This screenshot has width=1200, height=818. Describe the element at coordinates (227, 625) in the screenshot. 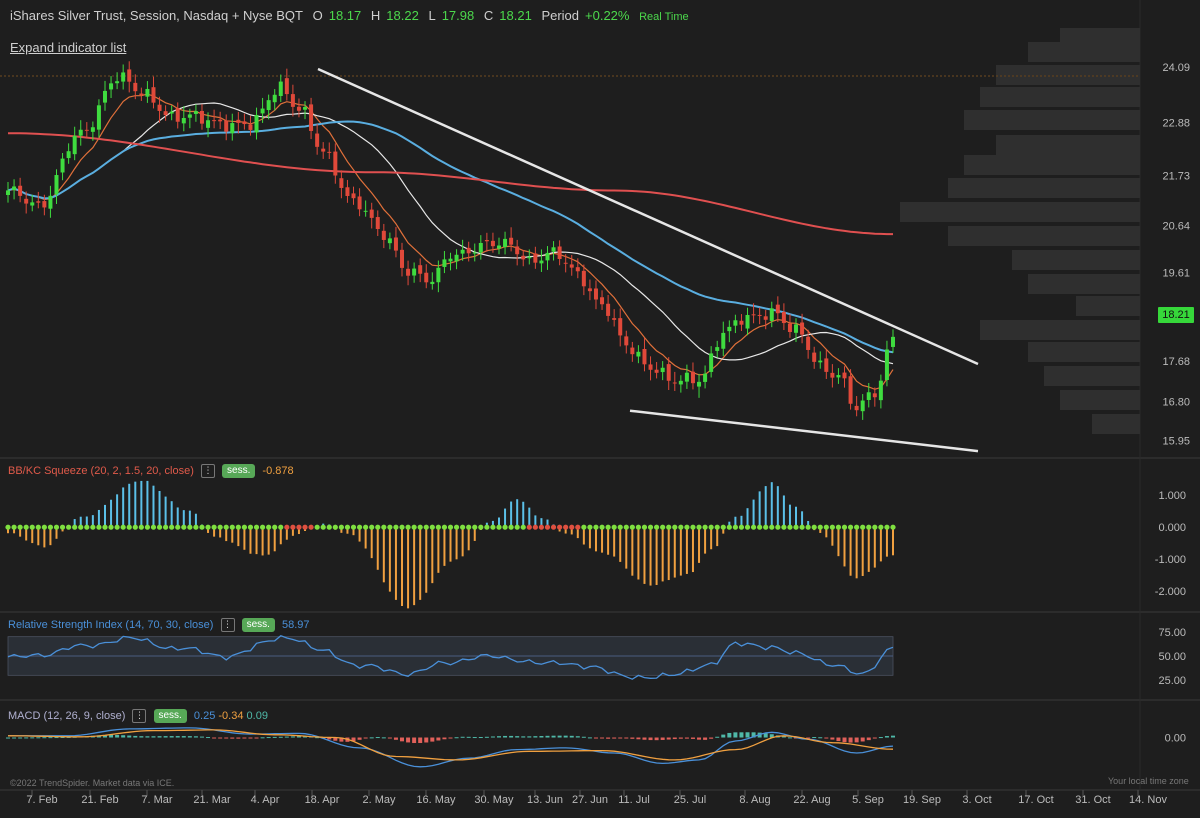

I see `rsi-menu-icon: ⋮` at that location.